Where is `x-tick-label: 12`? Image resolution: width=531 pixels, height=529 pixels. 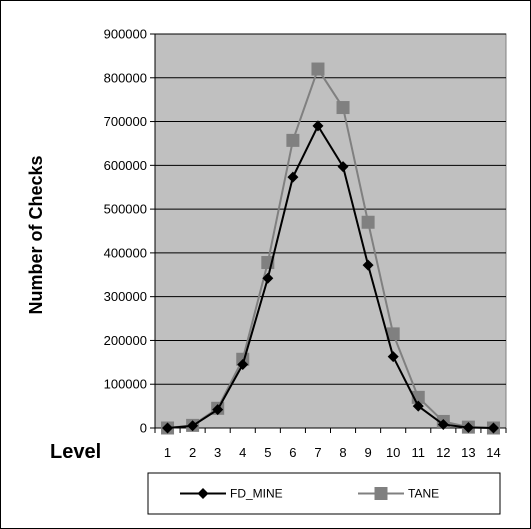 x-tick-label: 12 is located at coordinates (443, 452).